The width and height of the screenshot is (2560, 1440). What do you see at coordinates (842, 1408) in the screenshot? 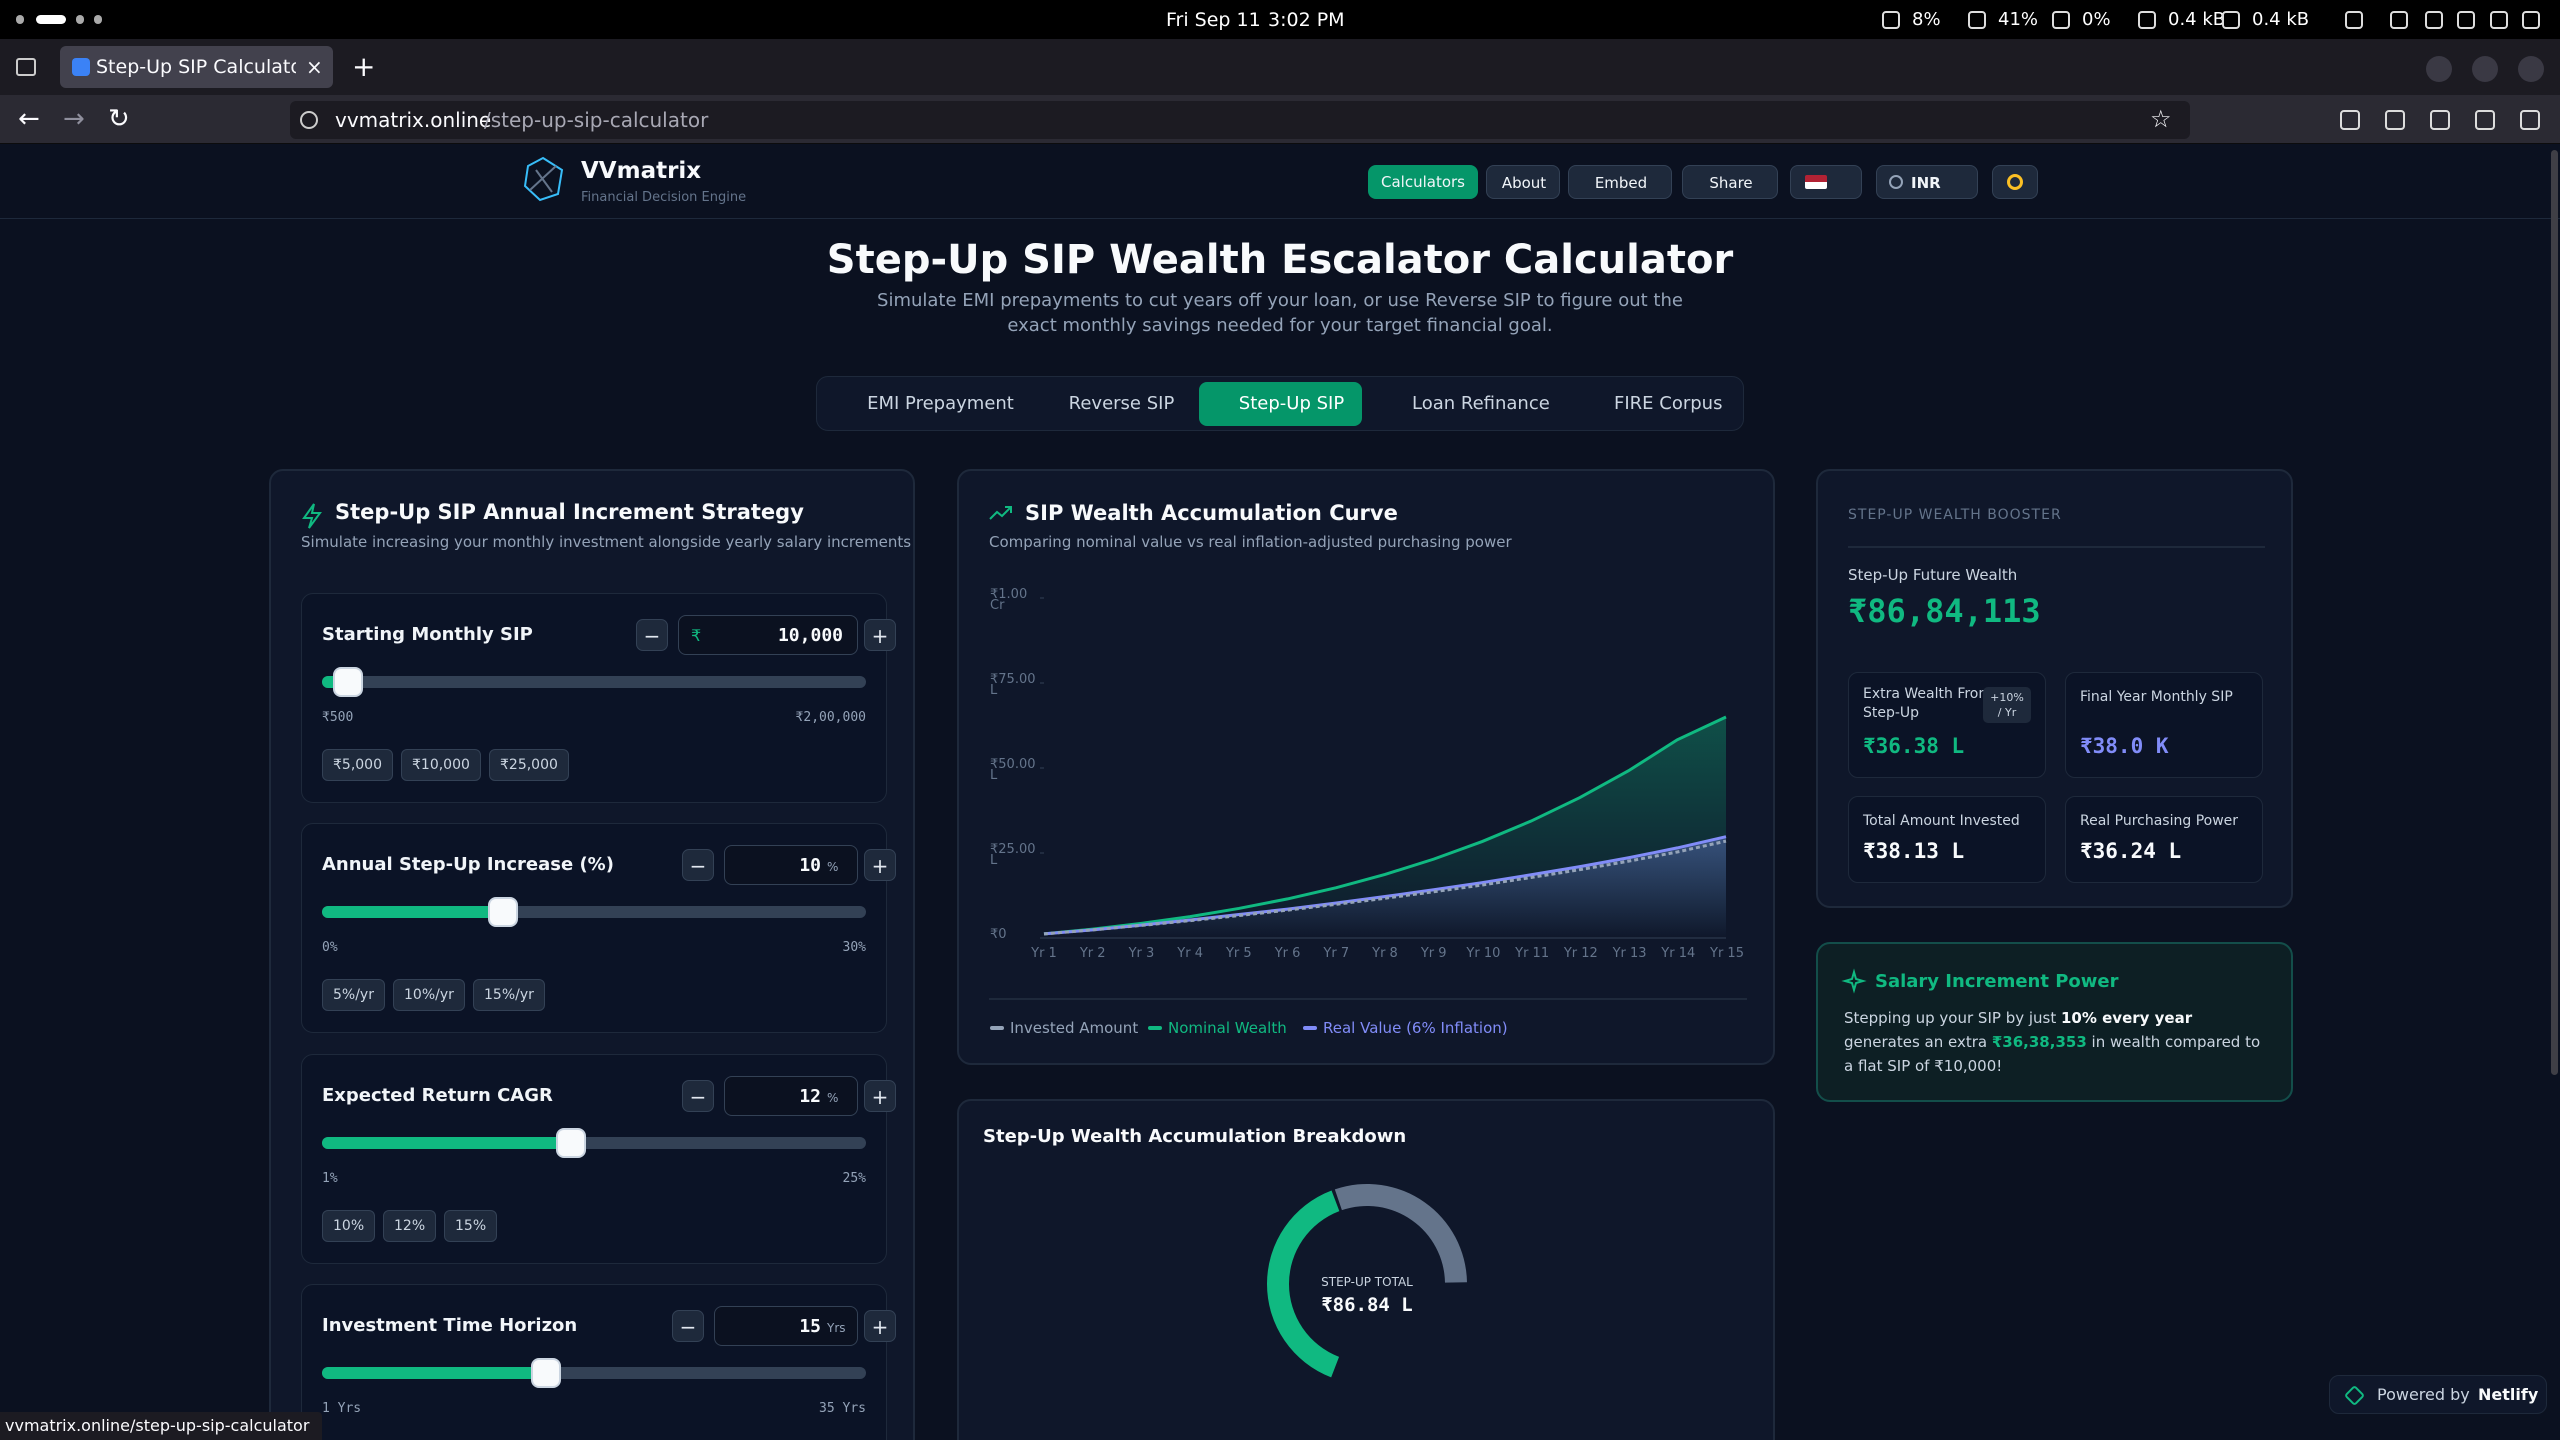
I see `slider-max: 35 Yrs` at bounding box center [842, 1408].